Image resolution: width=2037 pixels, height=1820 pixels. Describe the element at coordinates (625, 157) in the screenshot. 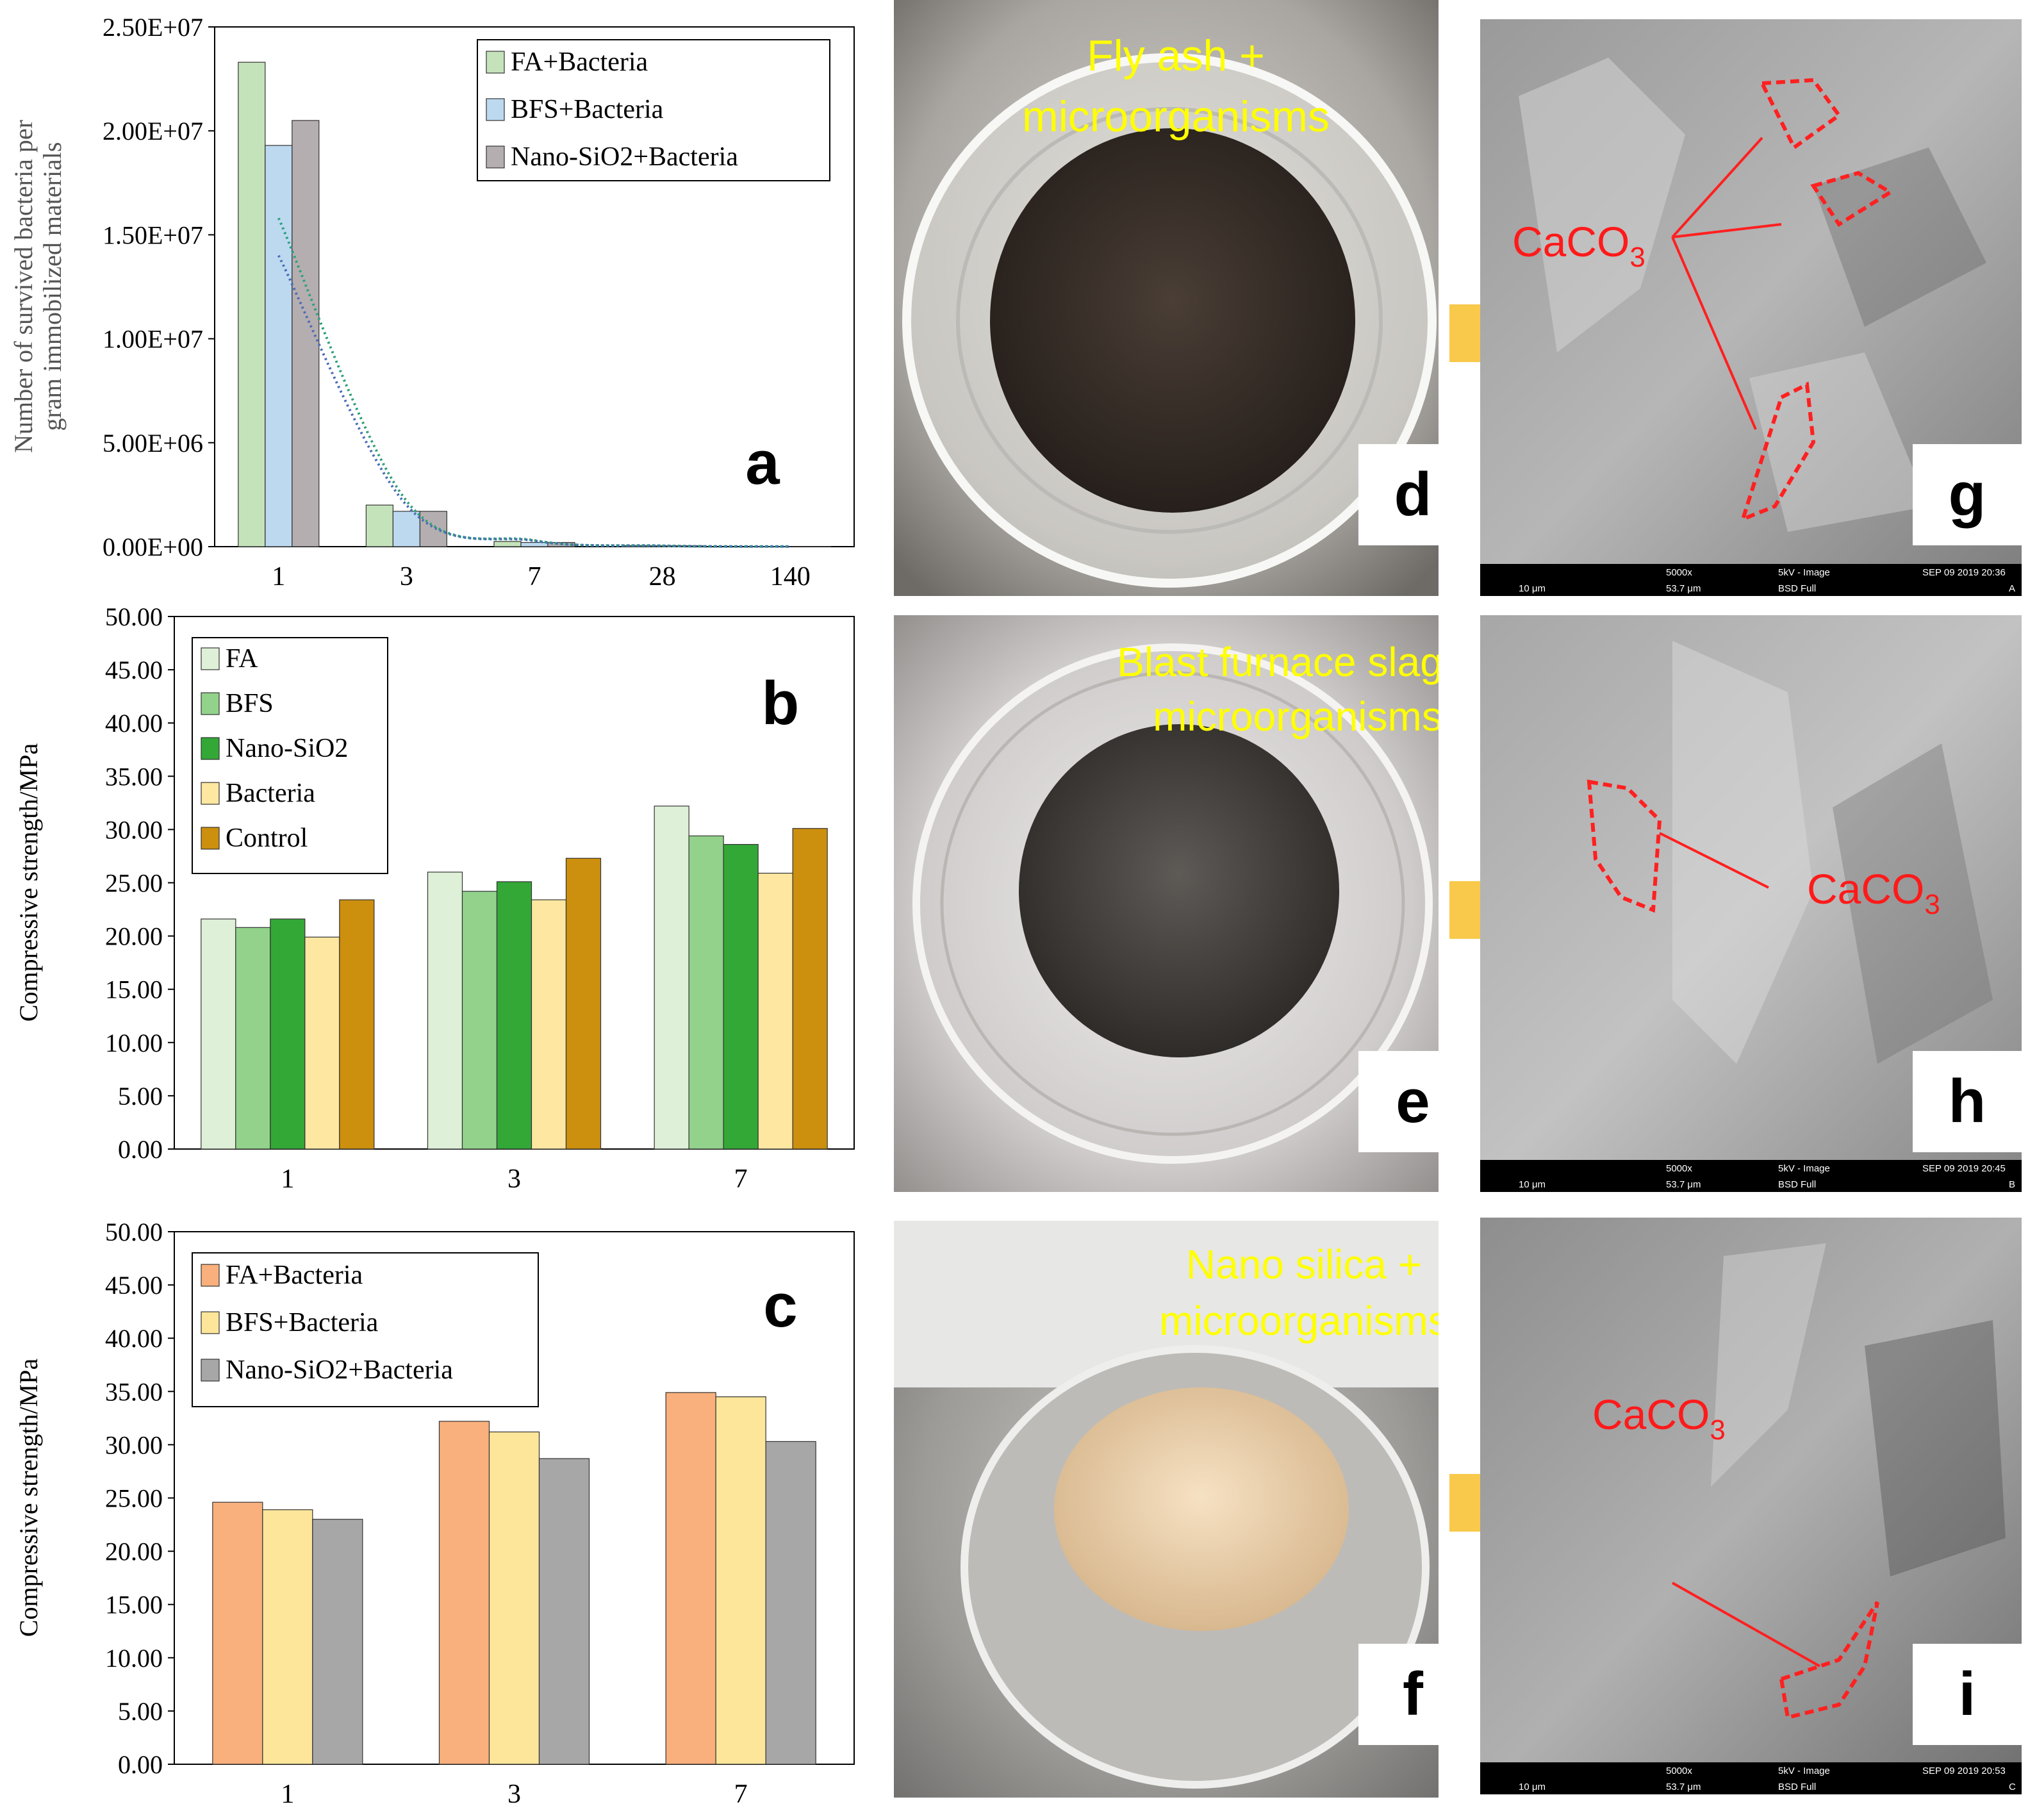

I see `legend-label: Nano-SiO2+Bacteria` at that location.